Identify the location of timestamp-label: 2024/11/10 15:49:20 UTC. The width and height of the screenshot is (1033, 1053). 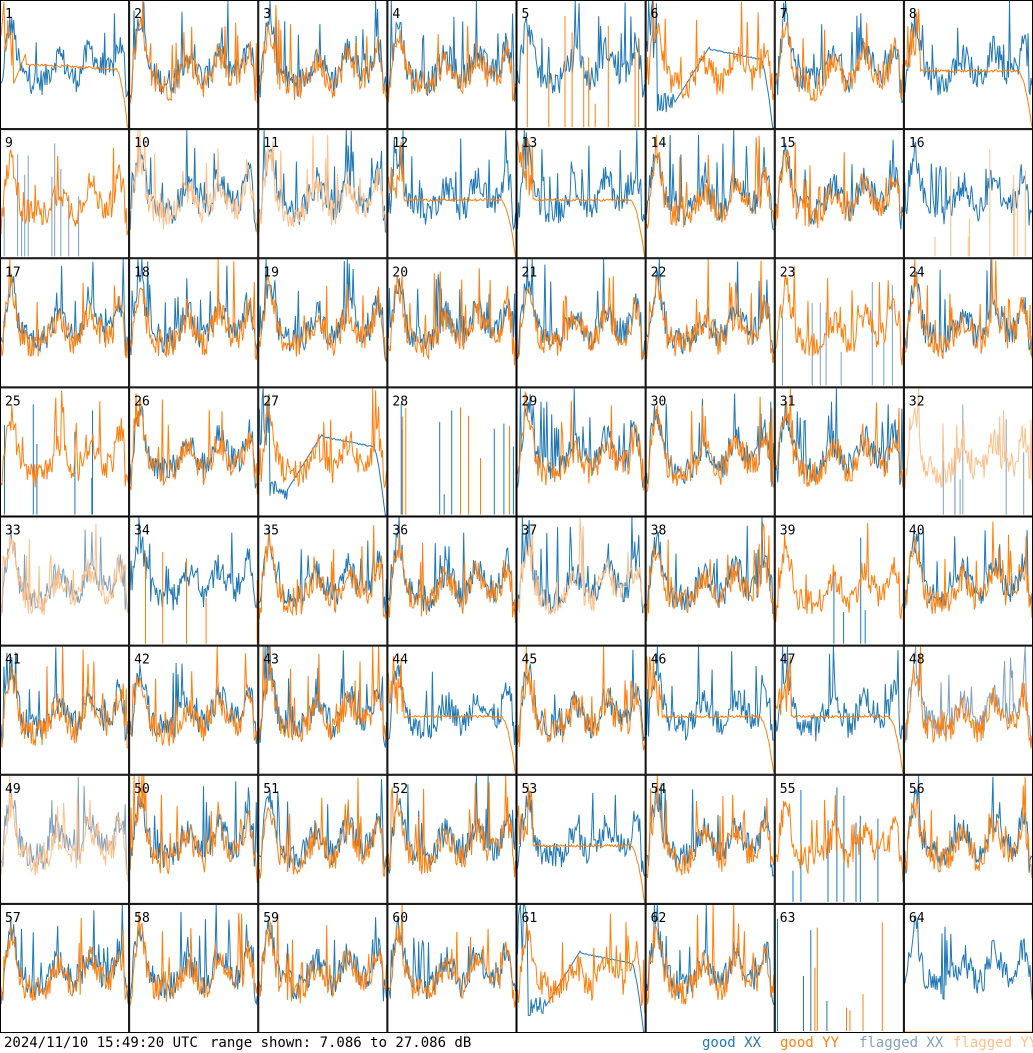
(101, 1043).